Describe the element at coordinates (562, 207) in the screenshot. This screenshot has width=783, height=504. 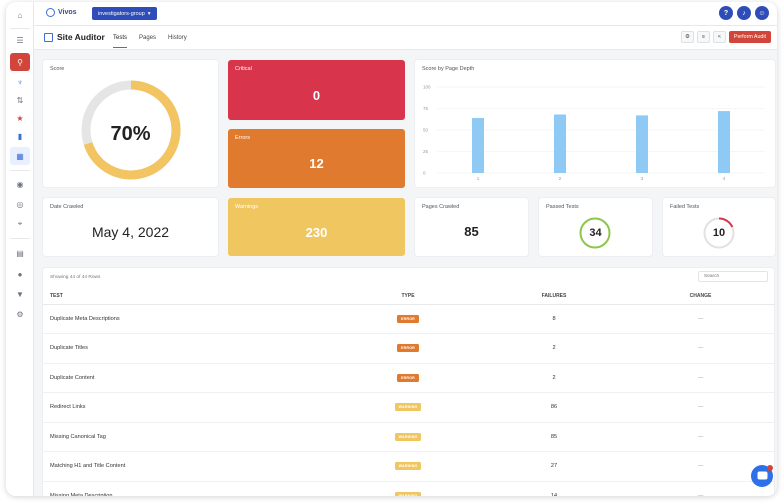
I see `passed-tests-label: Passed Tests` at that location.